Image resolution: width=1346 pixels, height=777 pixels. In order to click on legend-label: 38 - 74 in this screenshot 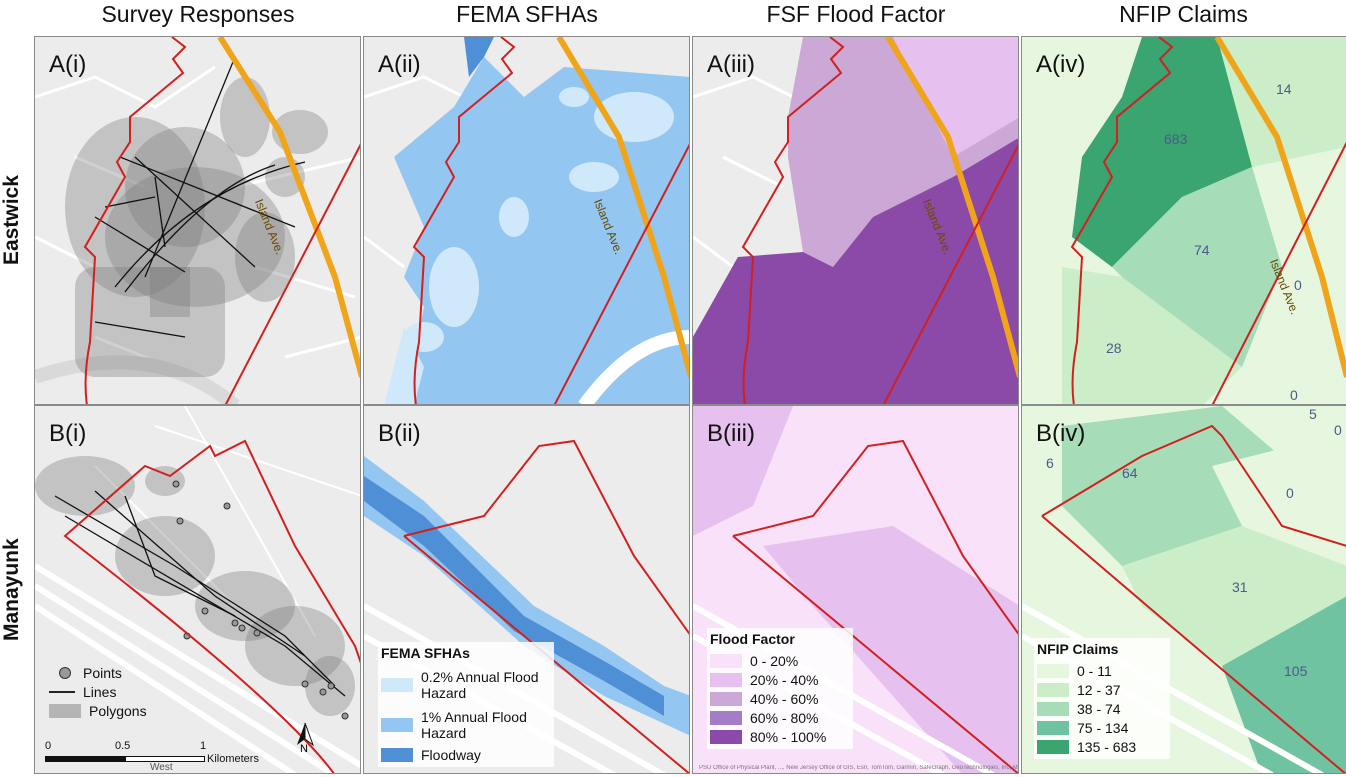, I will do `click(1099, 708)`.